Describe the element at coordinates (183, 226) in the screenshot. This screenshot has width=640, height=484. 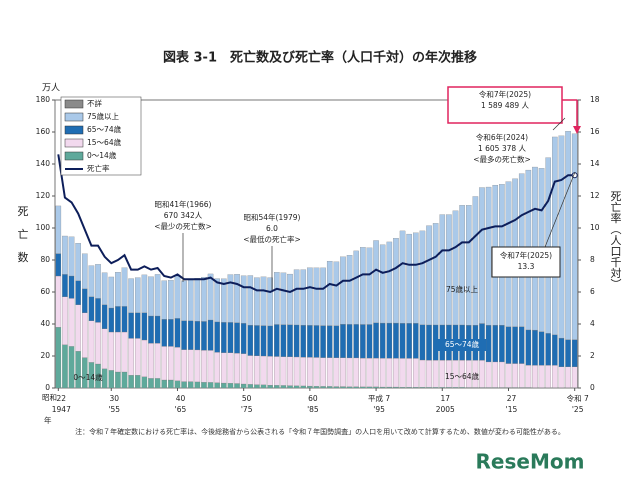
I see `annotation-text: <最少の死亡数>` at that location.